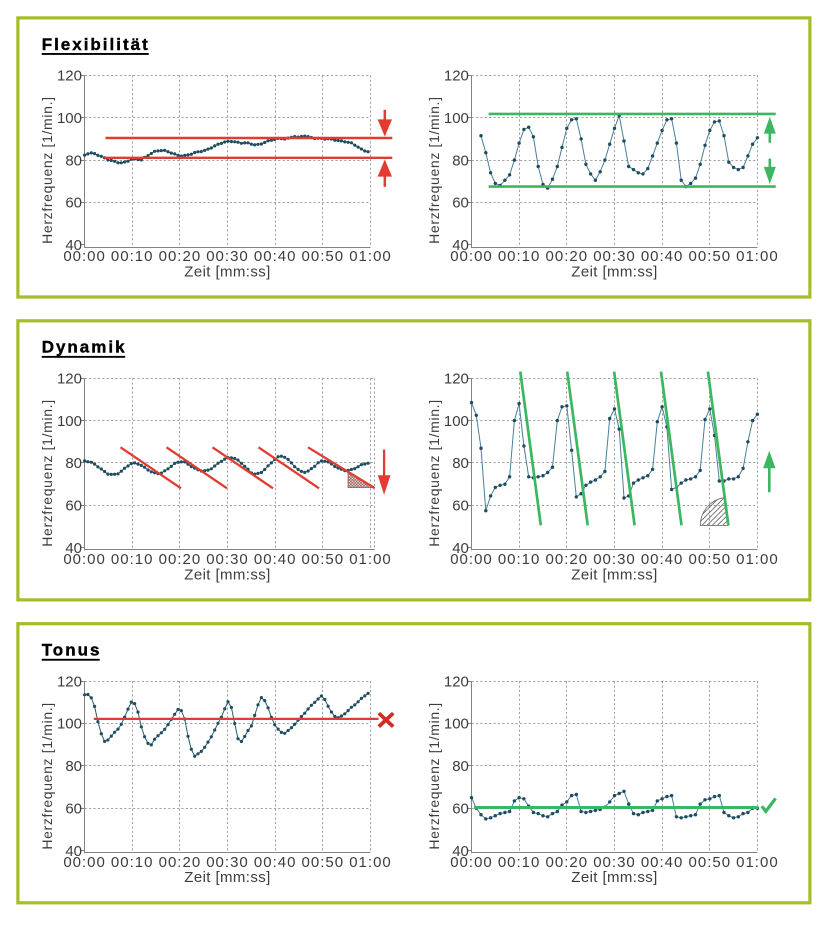 The image size is (824, 926). I want to click on svg-text: Tonus, so click(72, 650).